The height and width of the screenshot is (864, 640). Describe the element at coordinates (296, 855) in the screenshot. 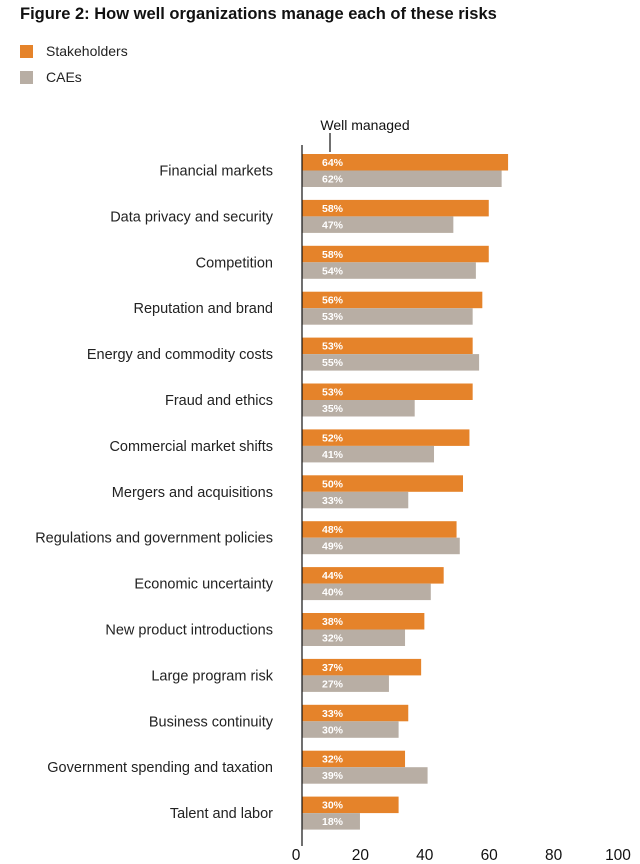

I see `x-tick-label: 0` at that location.